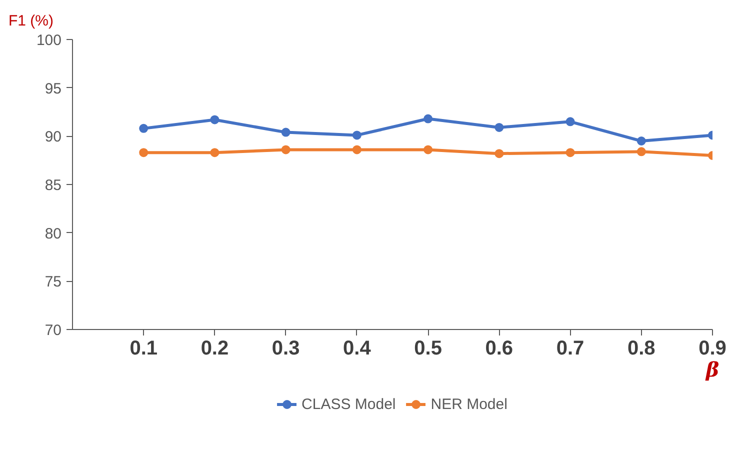 This screenshot has height=450, width=732. What do you see at coordinates (53, 89) in the screenshot?
I see `y-tick-label: 95` at bounding box center [53, 89].